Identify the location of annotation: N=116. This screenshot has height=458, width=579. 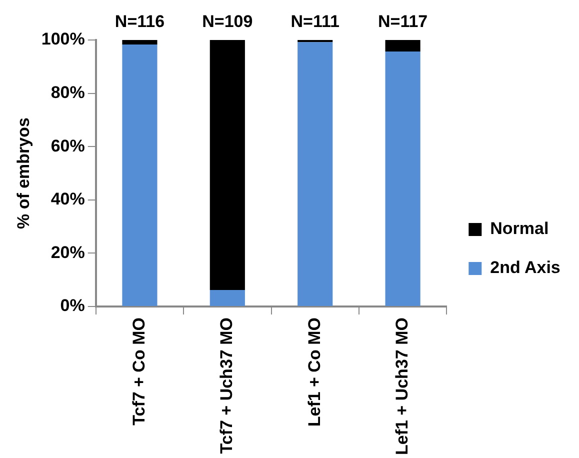
(139, 22).